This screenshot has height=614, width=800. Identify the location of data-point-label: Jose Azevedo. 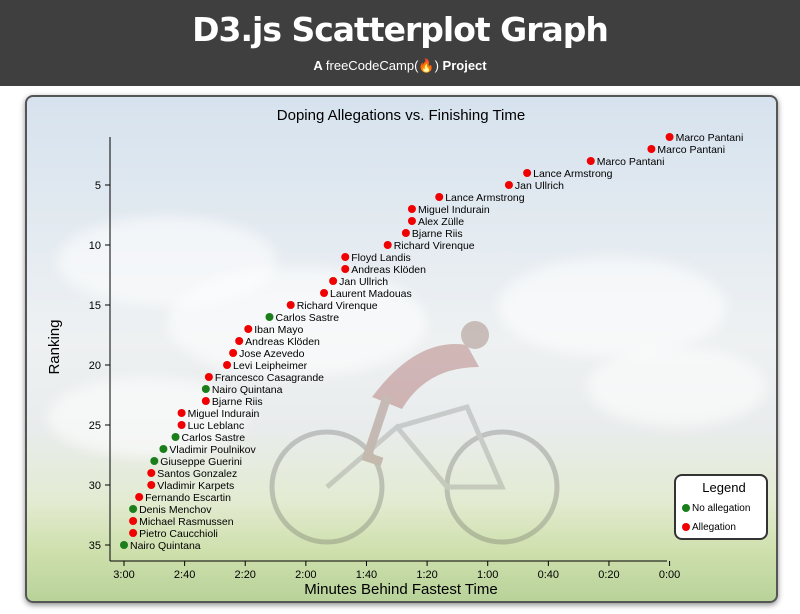
(272, 354).